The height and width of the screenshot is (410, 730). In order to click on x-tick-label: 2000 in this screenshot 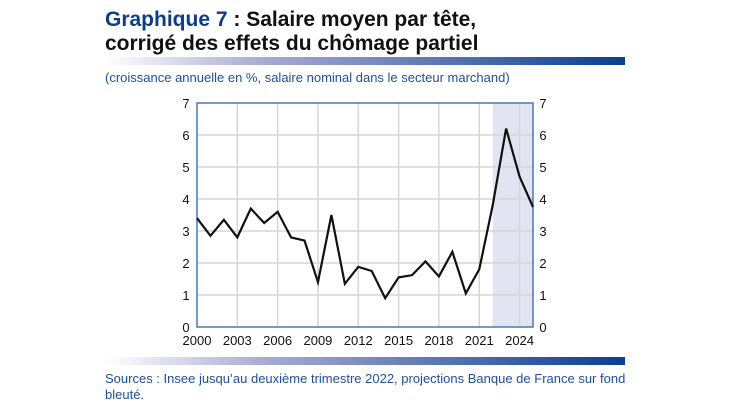, I will do `click(197, 340)`.